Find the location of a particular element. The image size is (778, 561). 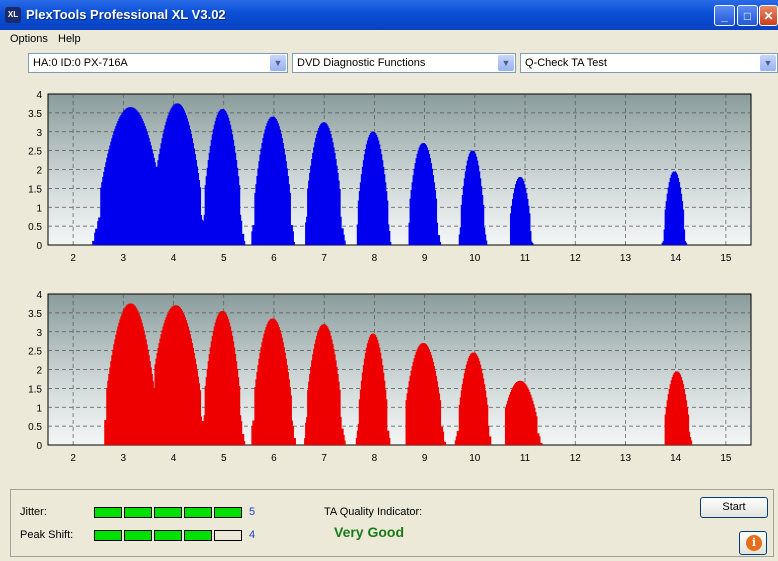

minimize-button: _ is located at coordinates (724, 15).